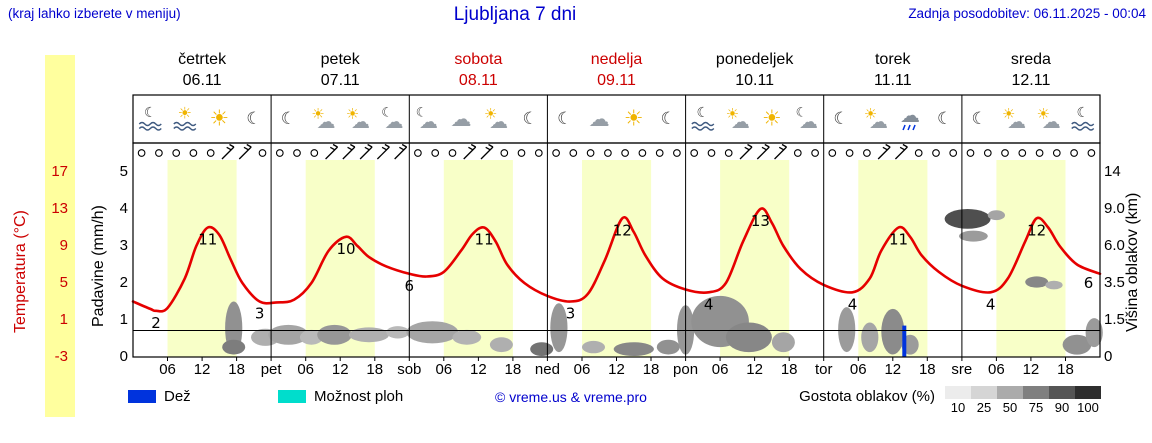 Image resolution: width=1152 pixels, height=443 pixels. What do you see at coordinates (340, 80) in the screenshot?
I see `day-date: 07.11` at bounding box center [340, 80].